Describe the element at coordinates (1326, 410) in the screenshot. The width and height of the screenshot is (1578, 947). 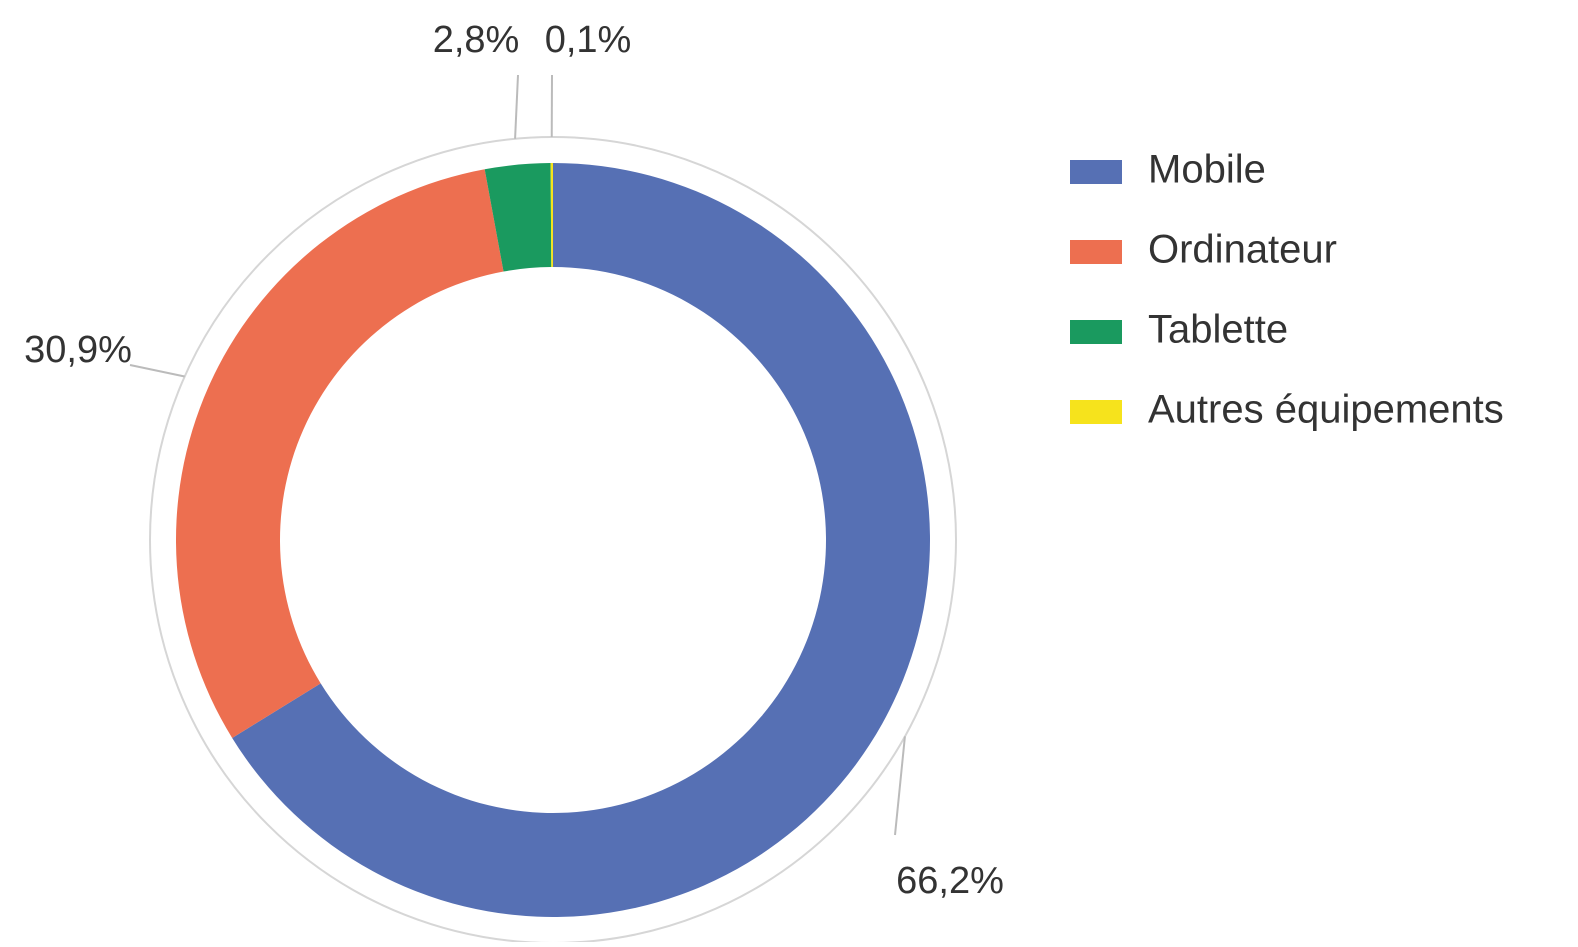
I see `legend-label: Autres équipements` at that location.